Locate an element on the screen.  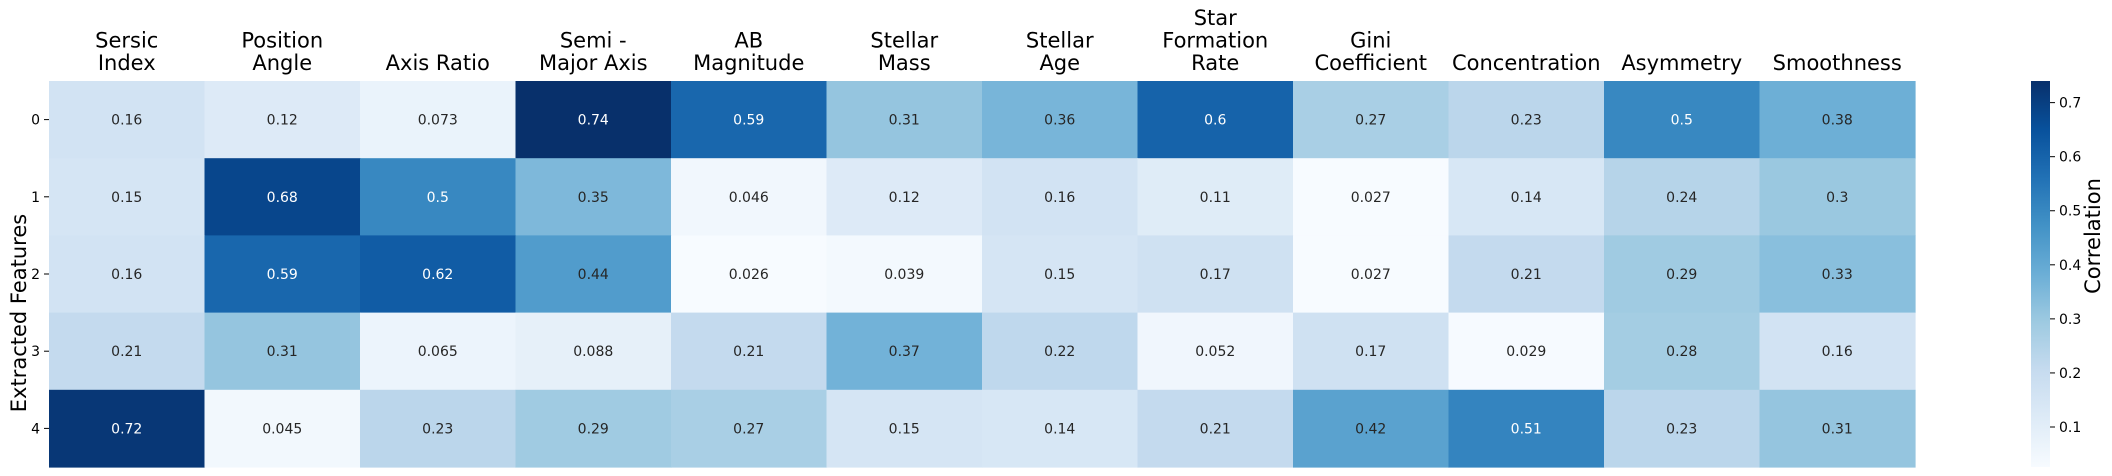
cell-value-label: 0.74 is located at coordinates (593, 121).